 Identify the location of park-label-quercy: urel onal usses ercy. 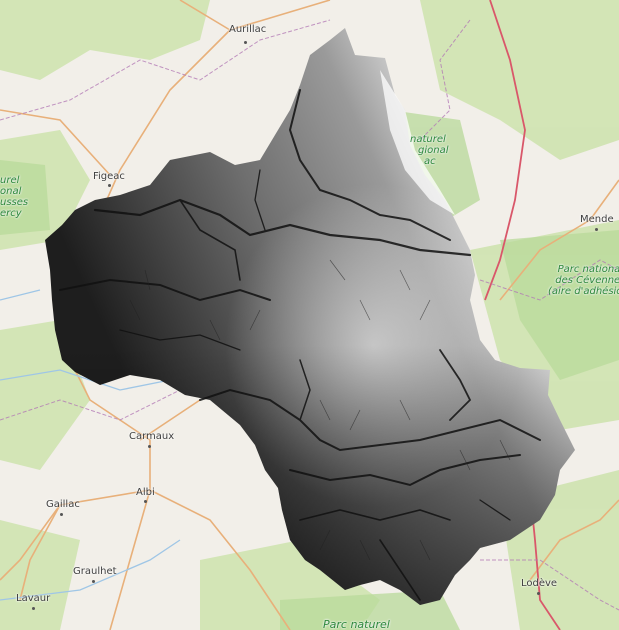
(14, 197).